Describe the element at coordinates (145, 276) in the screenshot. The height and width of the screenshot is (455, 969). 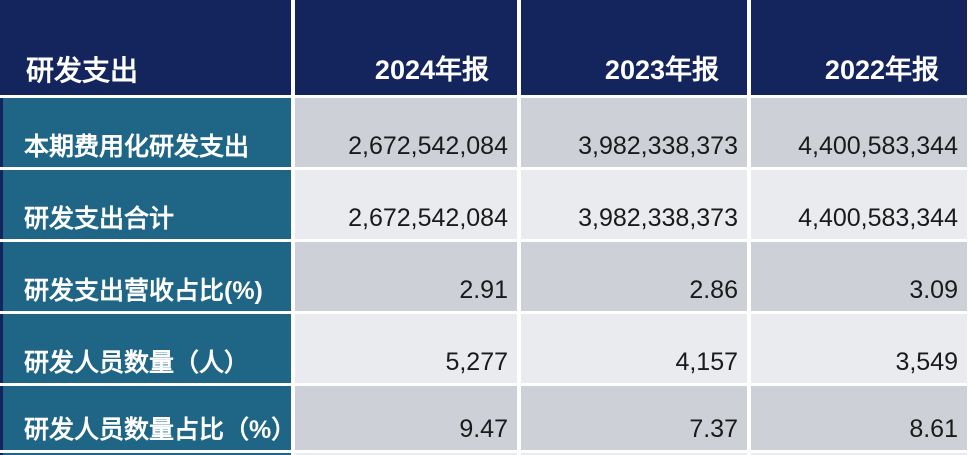
I see `row-label-rnd-revenue-ratio: 研发支出营收占比(%)` at that location.